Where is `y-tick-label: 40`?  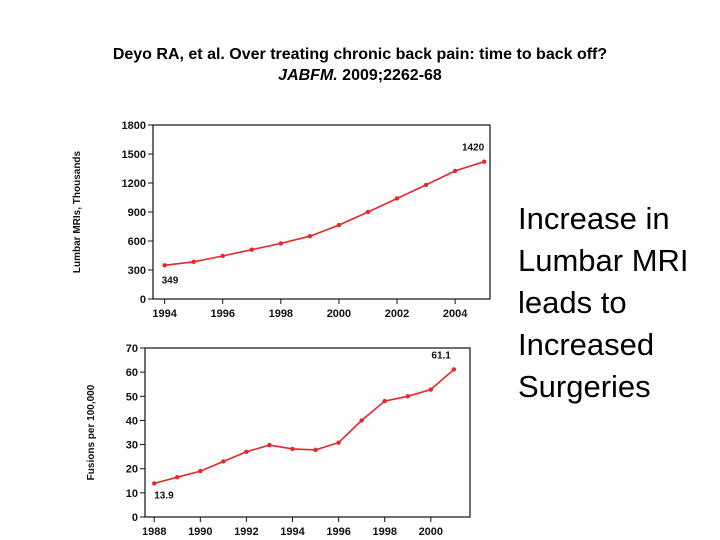 y-tick-label: 40 is located at coordinates (132, 421).